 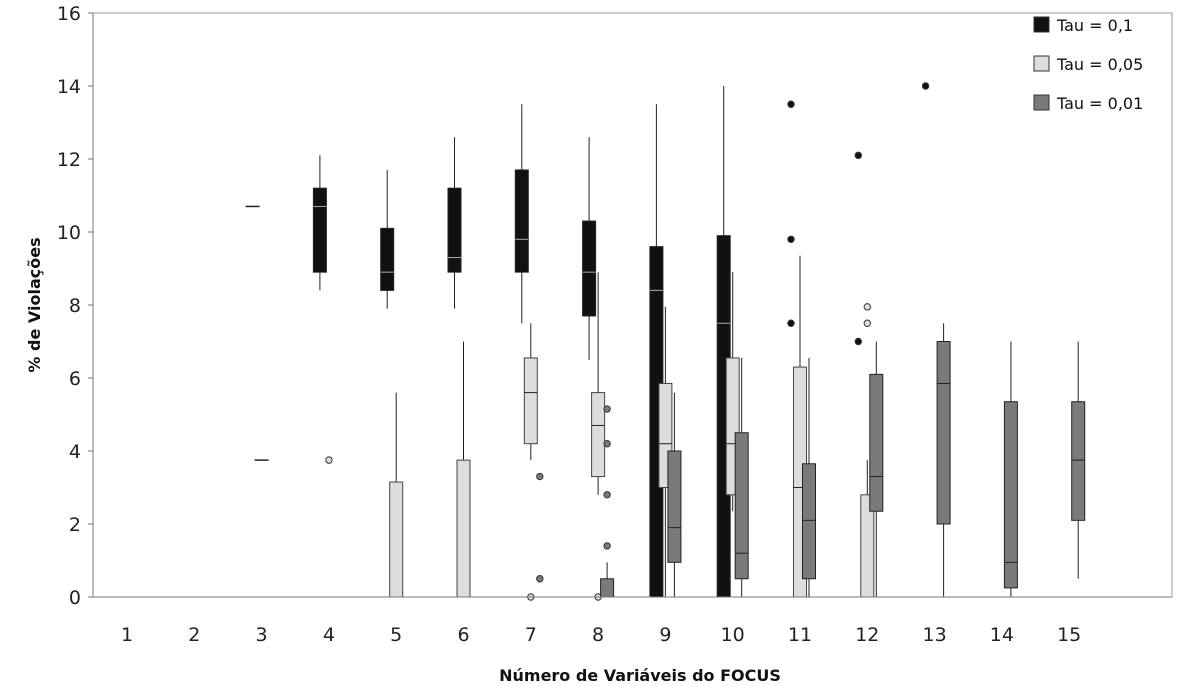 What do you see at coordinates (531, 635) in the screenshot?
I see `x-tick-label: 7` at bounding box center [531, 635].